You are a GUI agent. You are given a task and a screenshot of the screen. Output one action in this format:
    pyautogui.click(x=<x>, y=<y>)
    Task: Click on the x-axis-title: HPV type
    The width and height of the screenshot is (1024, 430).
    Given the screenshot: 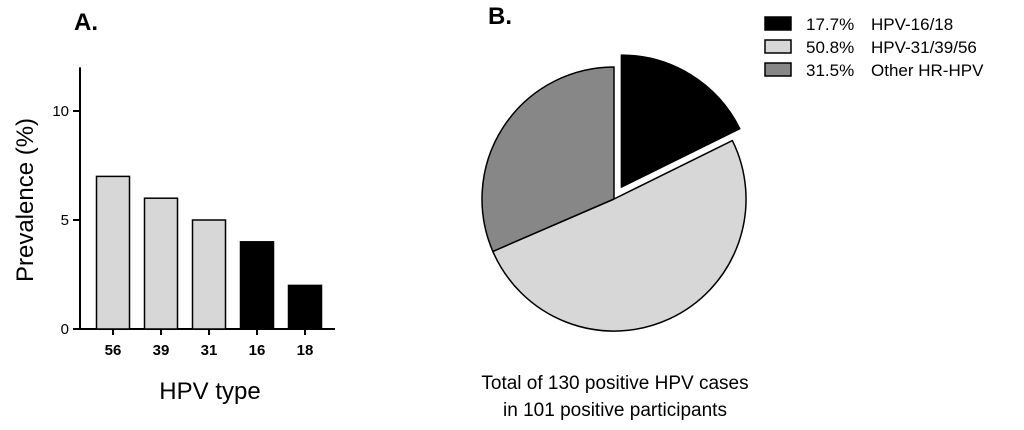 What is the action you would take?
    pyautogui.click(x=209, y=391)
    